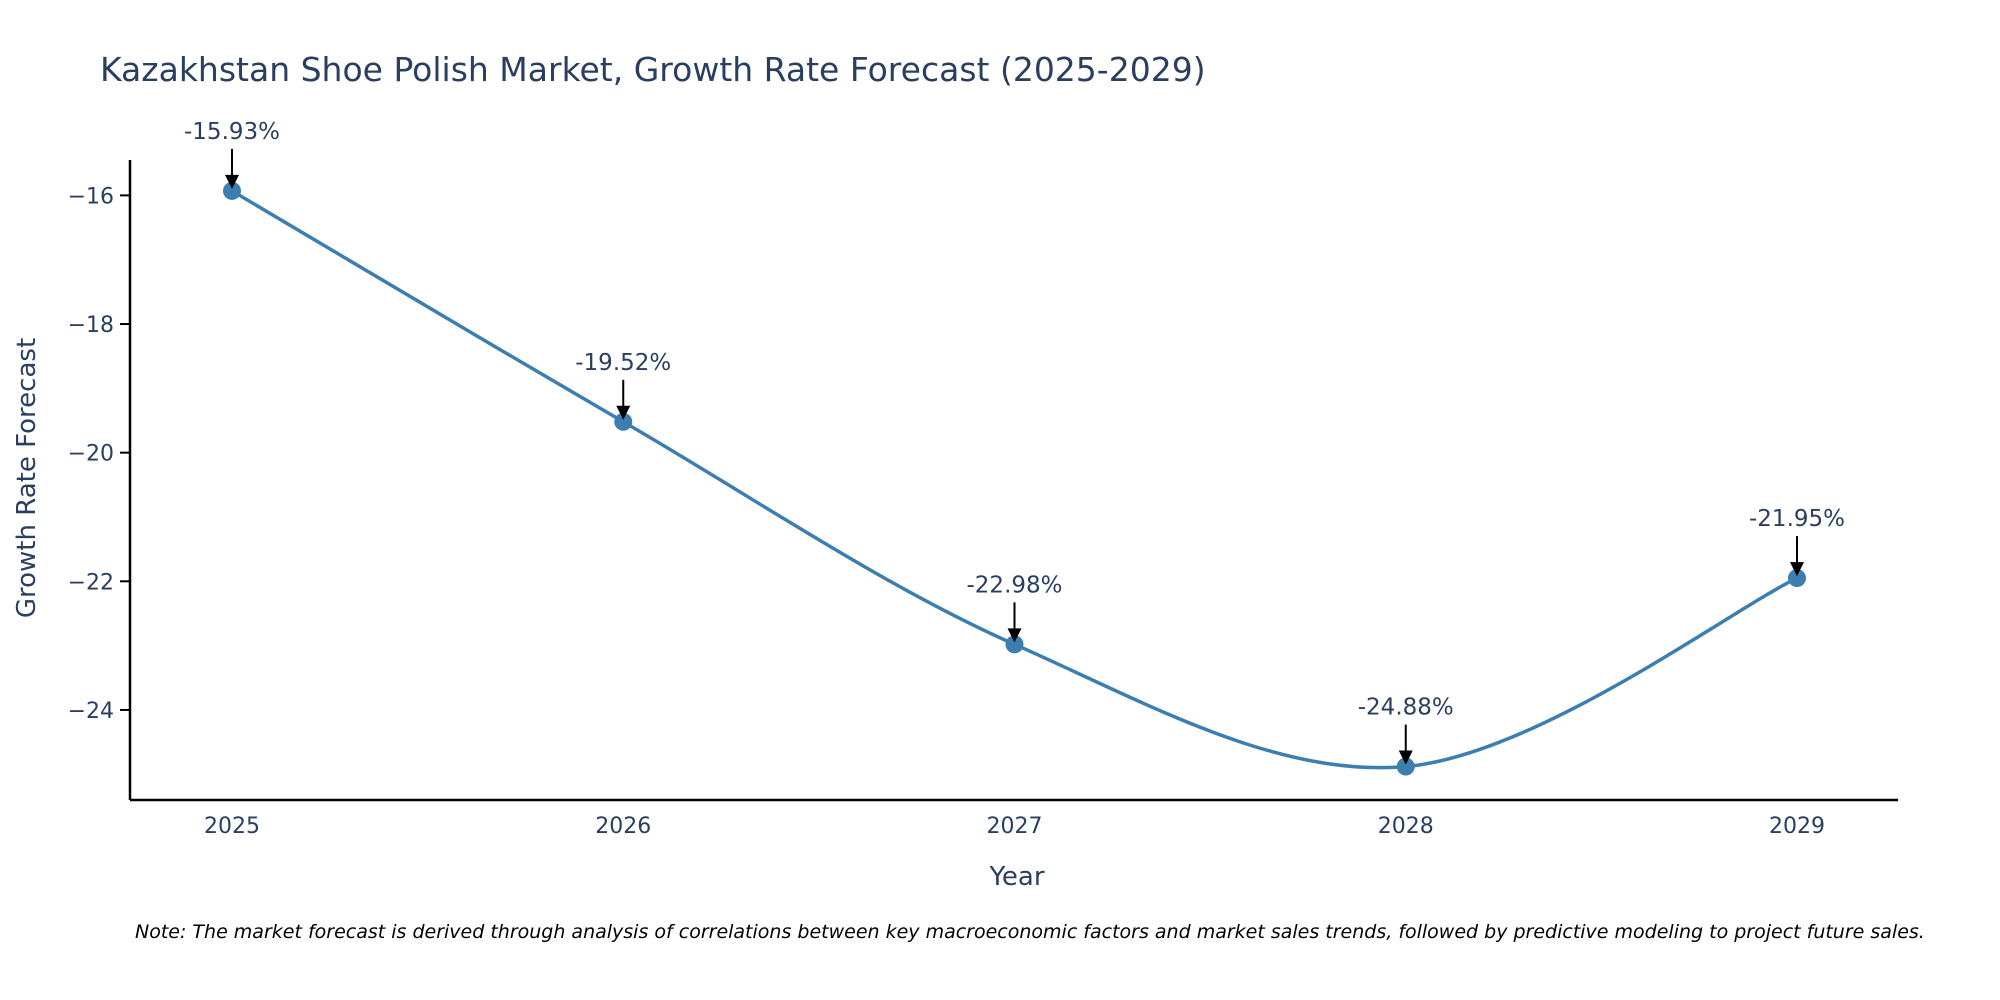 The width and height of the screenshot is (2000, 1000). Describe the element at coordinates (91, 711) in the screenshot. I see `y-tick-label: −24` at that location.